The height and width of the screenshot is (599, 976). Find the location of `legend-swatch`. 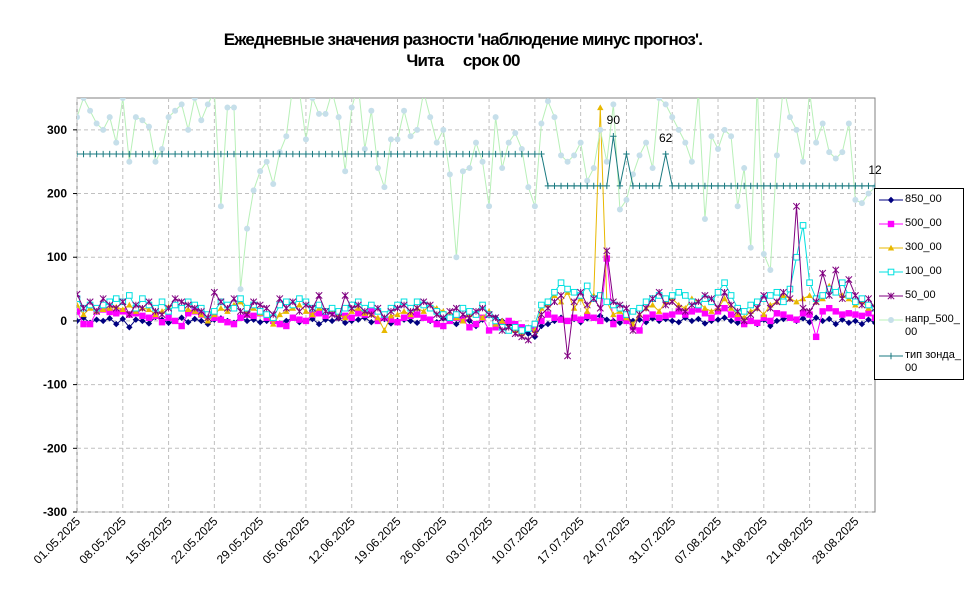

legend-swatch is located at coordinates (891, 272).